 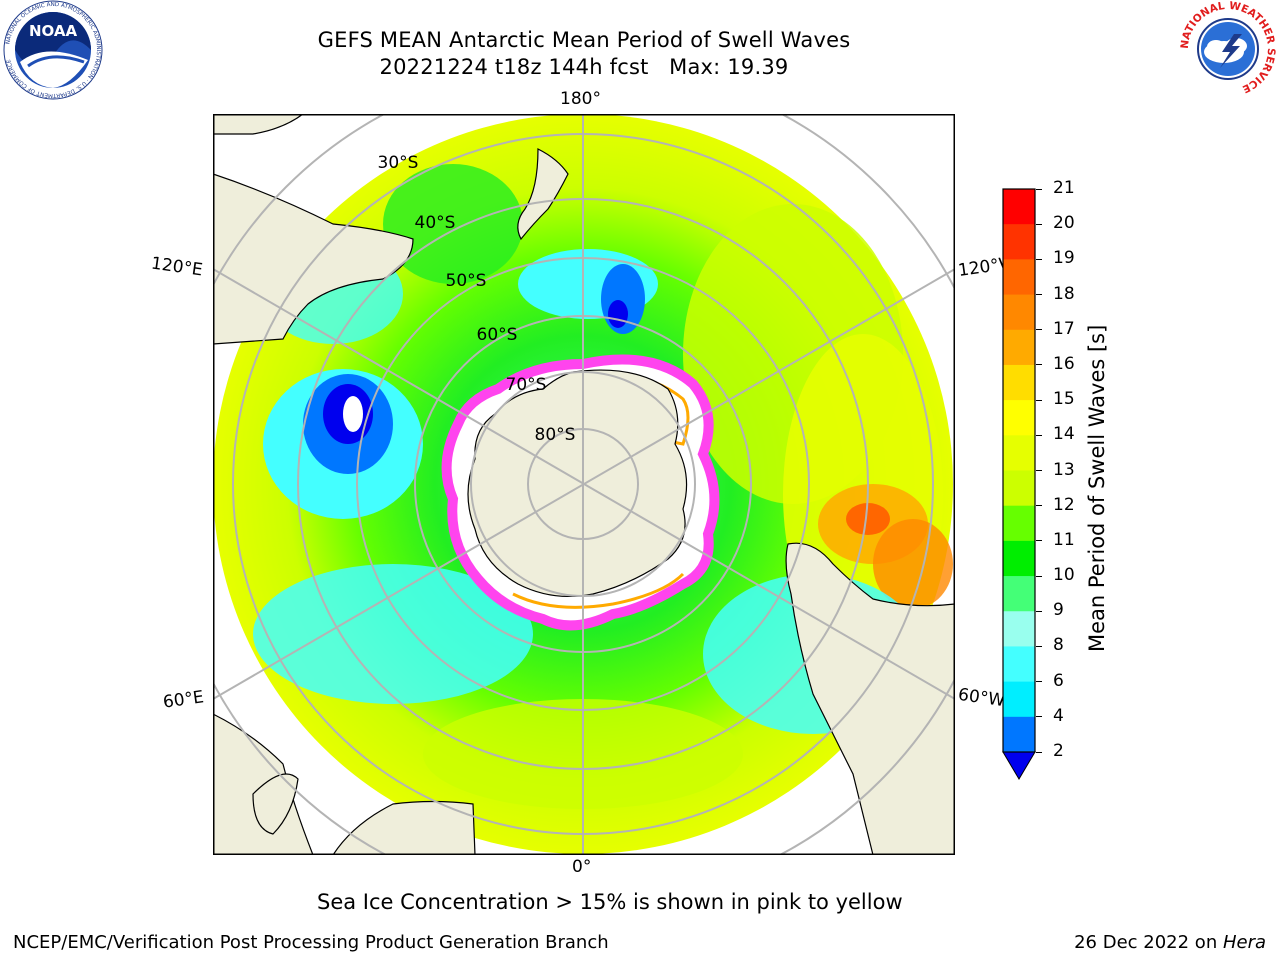 What do you see at coordinates (1064, 258) in the screenshot?
I see `colorbar-tick-label: 19` at bounding box center [1064, 258].